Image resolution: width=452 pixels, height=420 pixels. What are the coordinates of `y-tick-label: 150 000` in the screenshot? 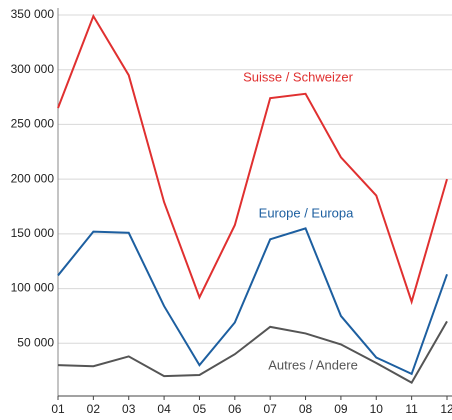 It's located at (33, 233).